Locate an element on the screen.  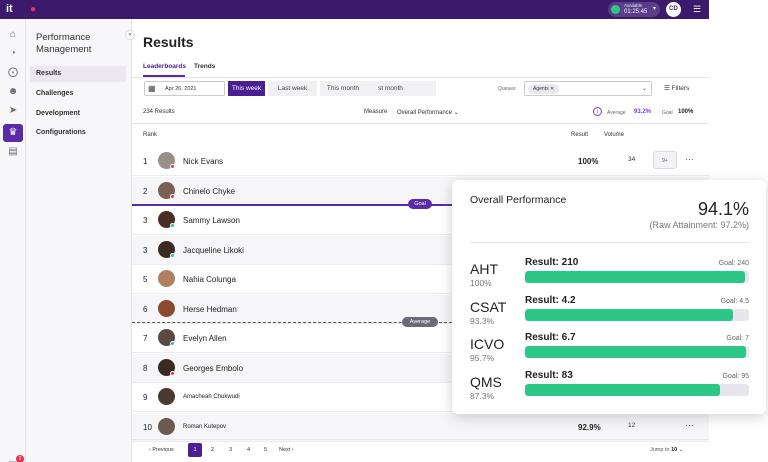
clipboard-icon: ▤ is located at coordinates (13, 151).